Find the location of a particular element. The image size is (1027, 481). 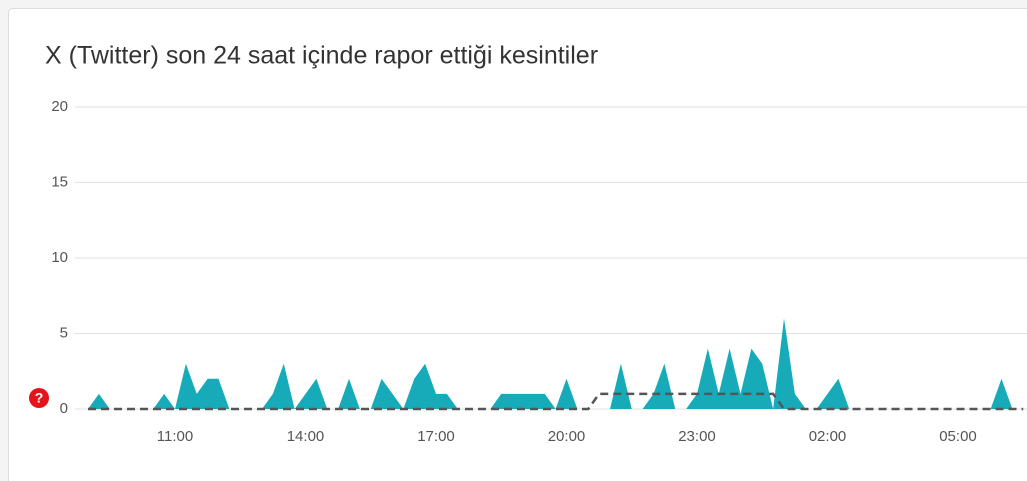

y-tick-label: 0 is located at coordinates (64, 408).